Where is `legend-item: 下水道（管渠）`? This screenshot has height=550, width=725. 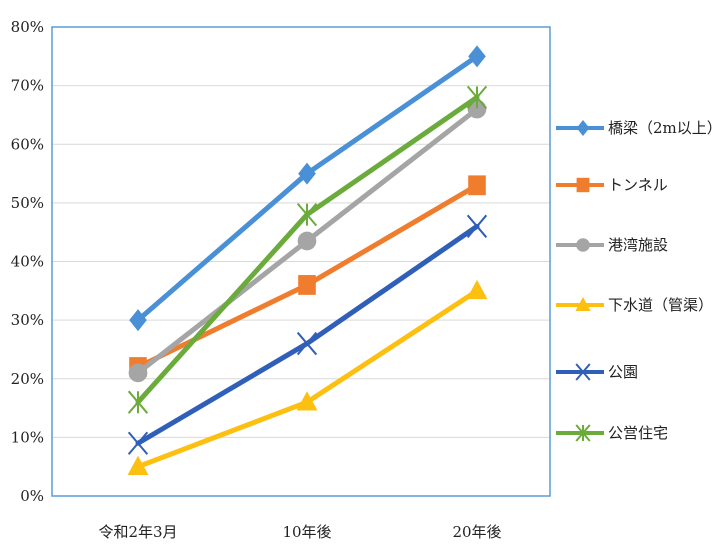
legend-item: 下水道（管渠） is located at coordinates (634, 305).